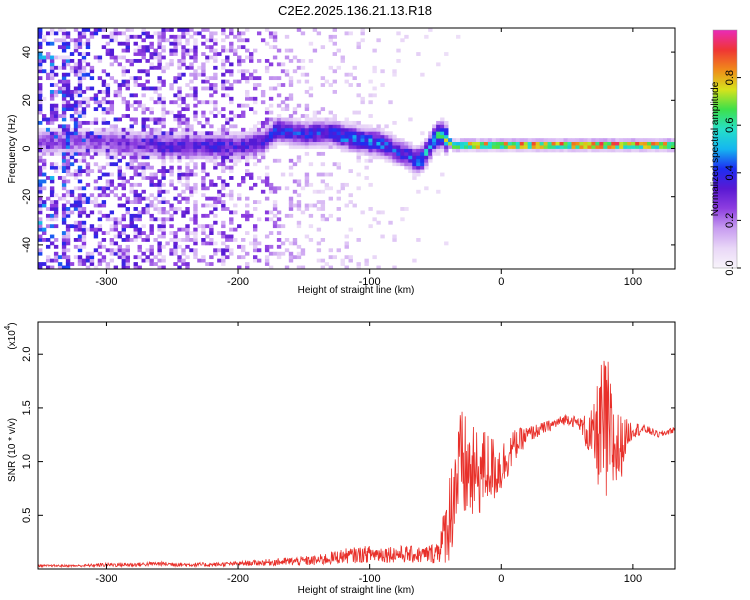 Image resolution: width=750 pixels, height=600 pixels. I want to click on snr-x-tick-label: -200, so click(238, 579).